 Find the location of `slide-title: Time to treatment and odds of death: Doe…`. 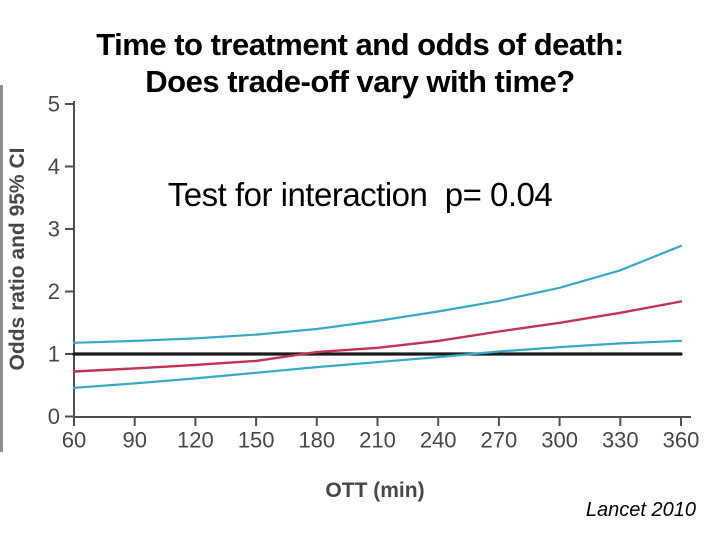

slide-title: Time to treatment and odds of death: Doe… is located at coordinates (360, 63).